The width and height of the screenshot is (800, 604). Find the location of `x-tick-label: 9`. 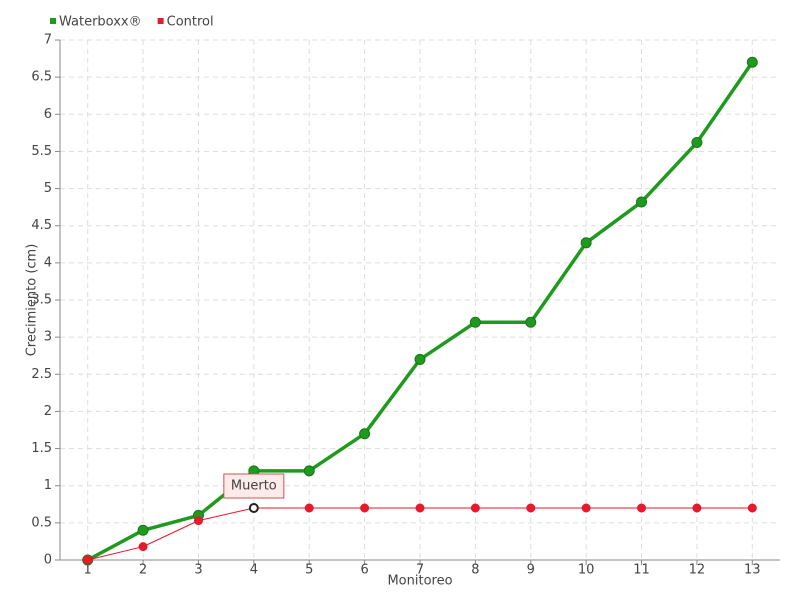

x-tick-label: 9 is located at coordinates (531, 570).